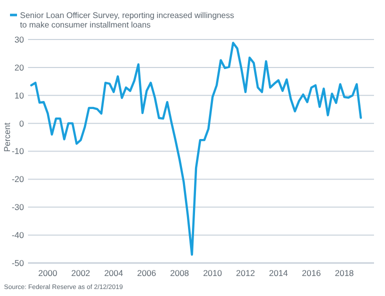 Image resolution: width=385 pixels, height=296 pixels. I want to click on y-tick-label: -30, so click(18, 207).